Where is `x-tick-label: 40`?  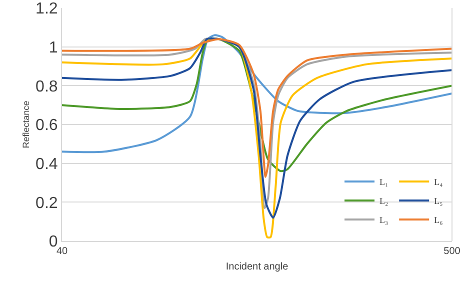
x-tick-label: 40 is located at coordinates (62, 251).